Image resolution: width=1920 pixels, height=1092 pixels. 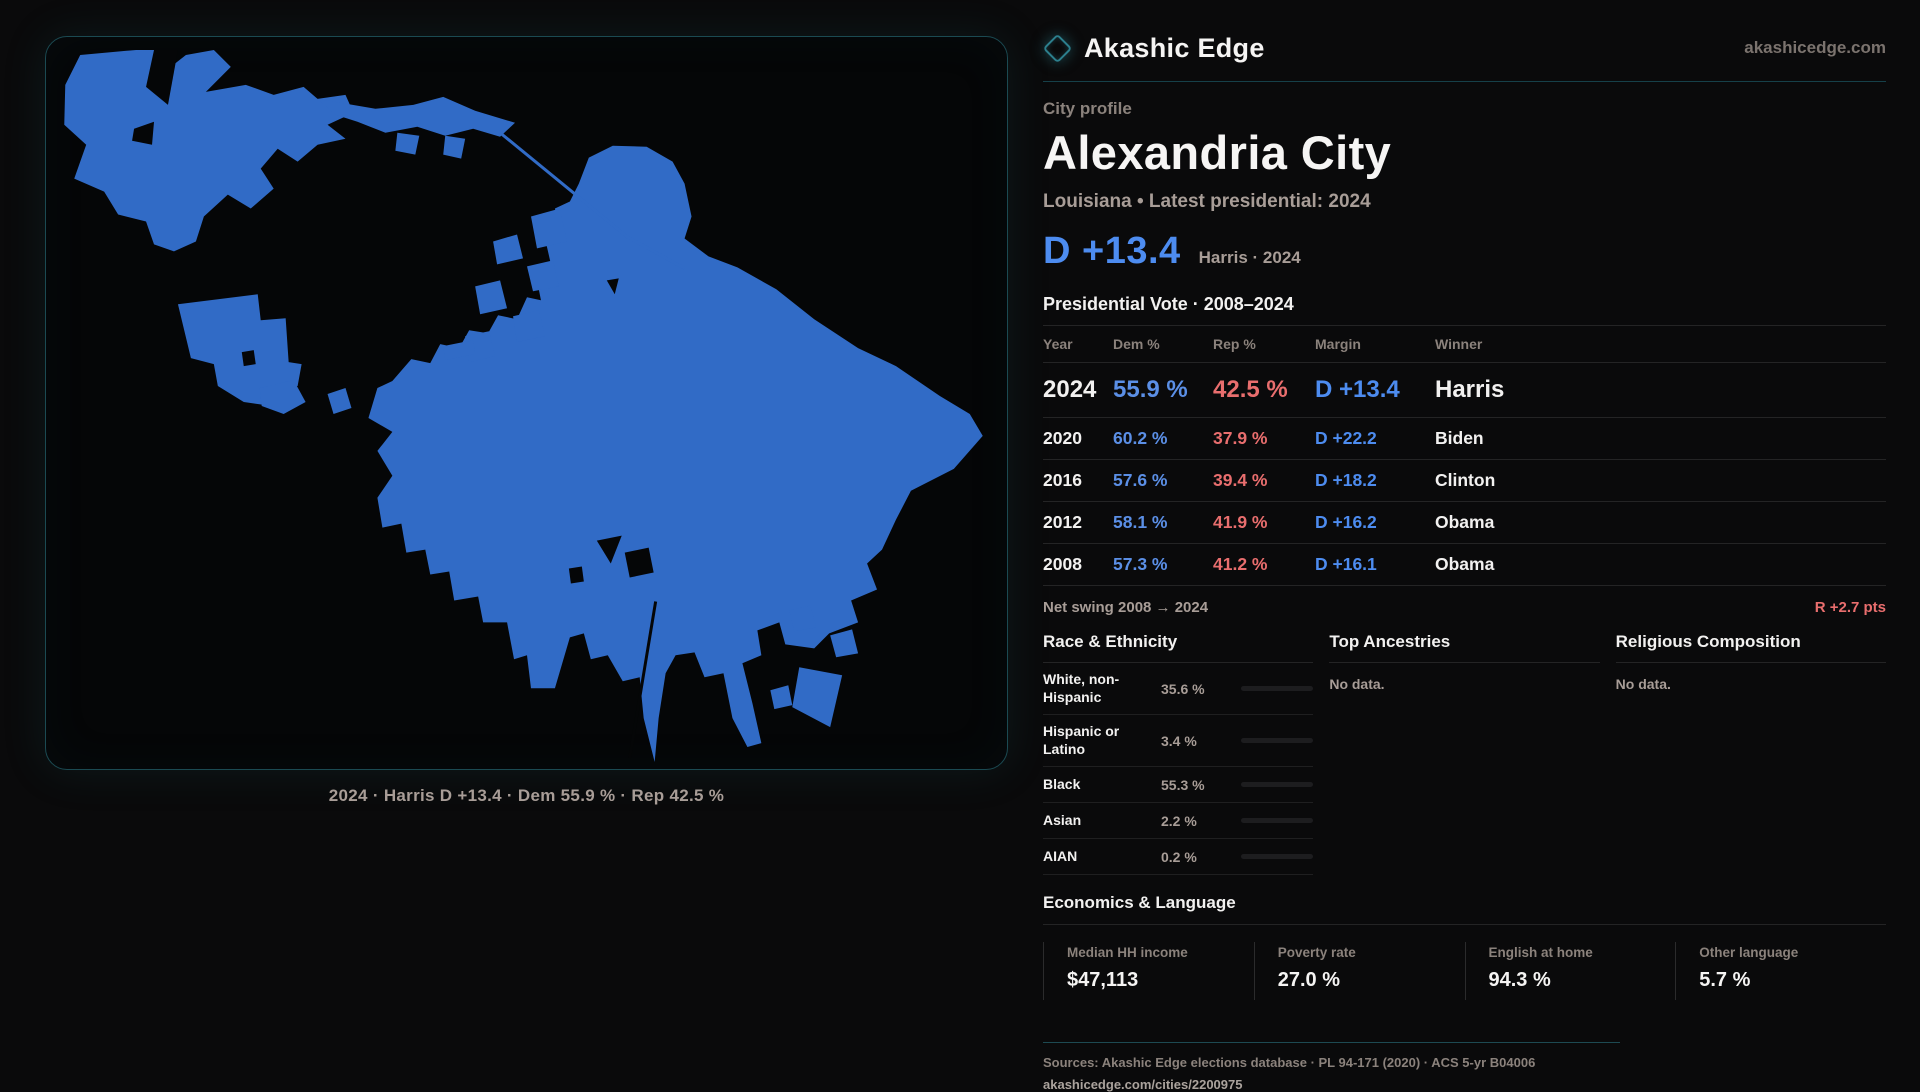 I want to click on row-margin: D +16.2, so click(x=1346, y=522).